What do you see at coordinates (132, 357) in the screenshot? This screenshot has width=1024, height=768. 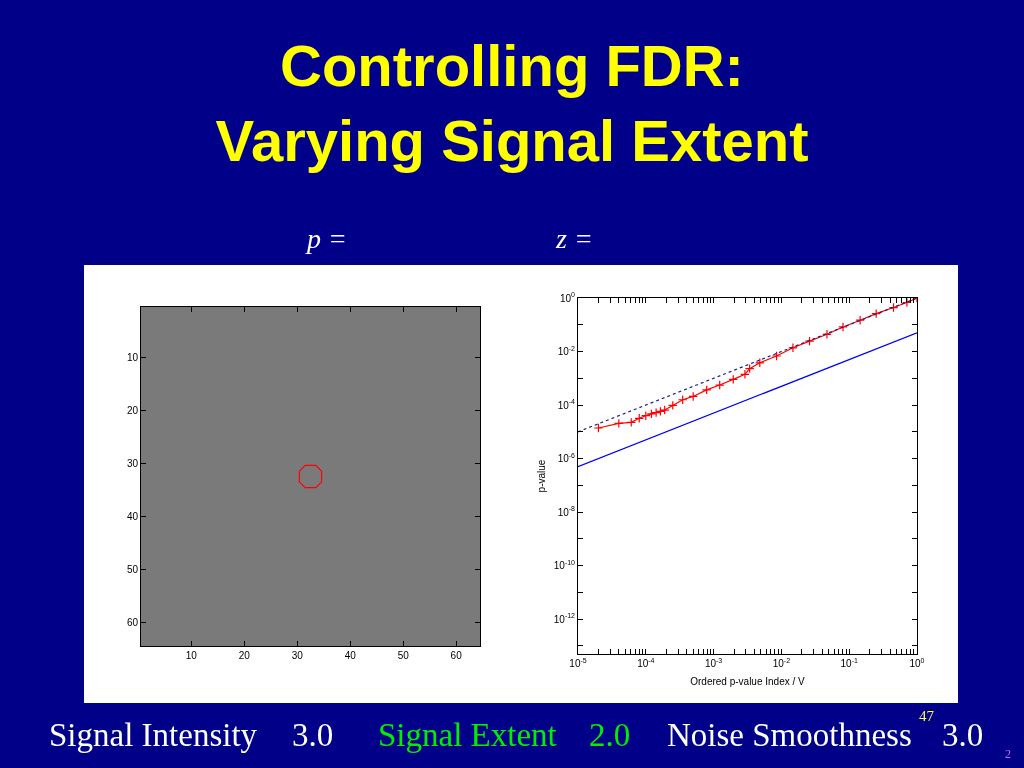 I see `y-tick-label: 10` at bounding box center [132, 357].